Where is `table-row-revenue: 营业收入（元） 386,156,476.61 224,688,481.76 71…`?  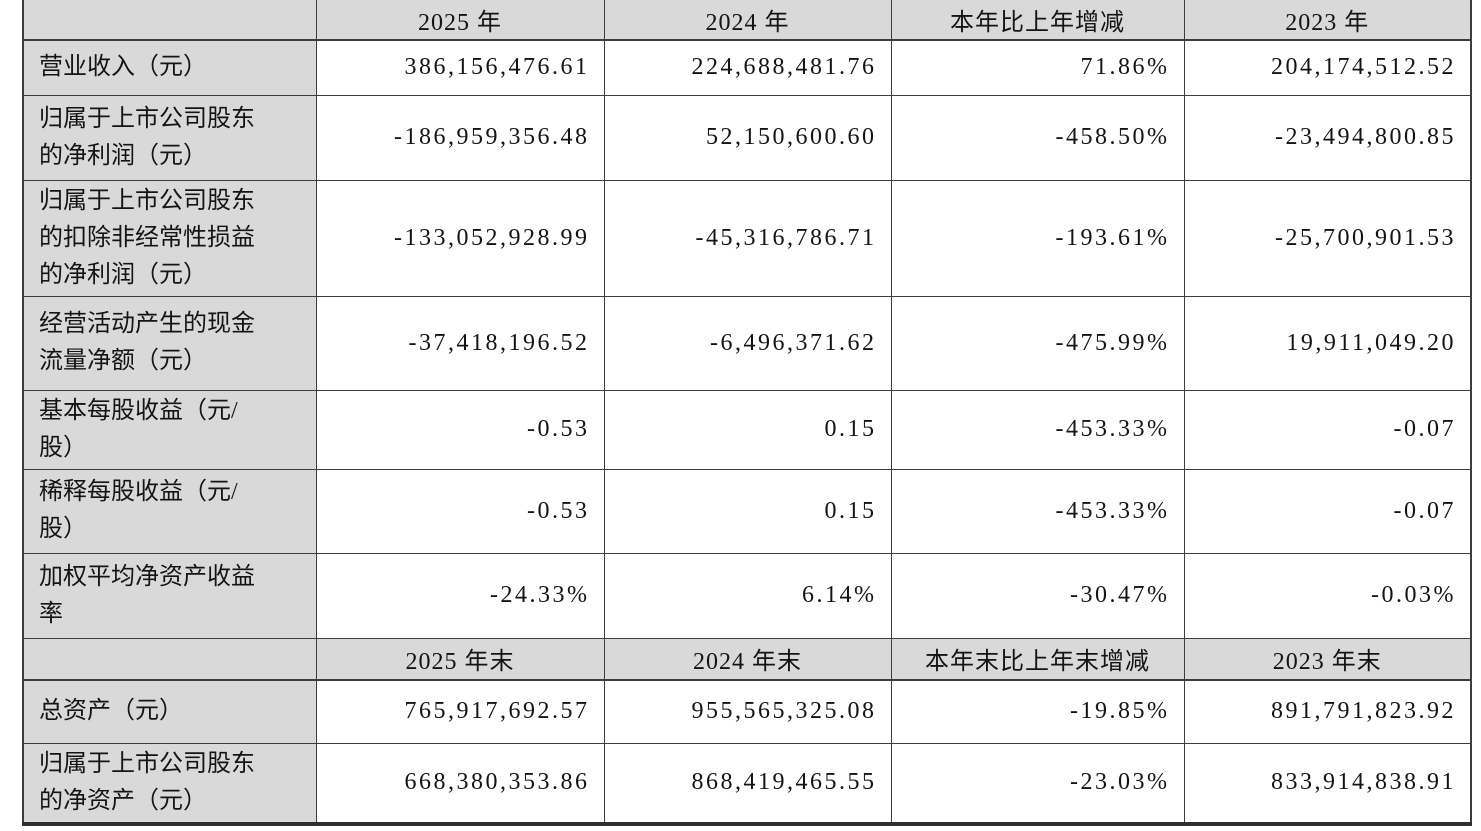 table-row-revenue: 营业收入（元） 386,156,476.61 224,688,481.76 71… is located at coordinates (747, 67).